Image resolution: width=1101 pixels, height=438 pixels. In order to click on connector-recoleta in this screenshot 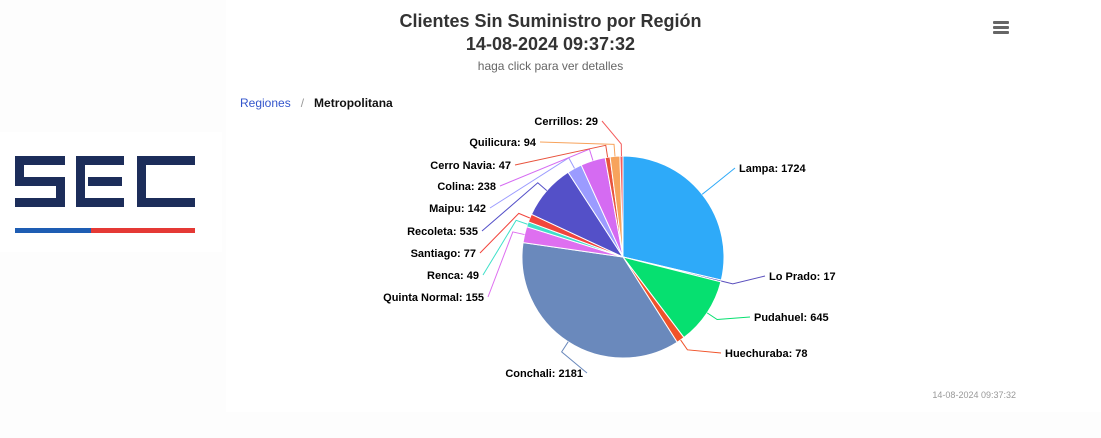, I will do `click(514, 207)`.